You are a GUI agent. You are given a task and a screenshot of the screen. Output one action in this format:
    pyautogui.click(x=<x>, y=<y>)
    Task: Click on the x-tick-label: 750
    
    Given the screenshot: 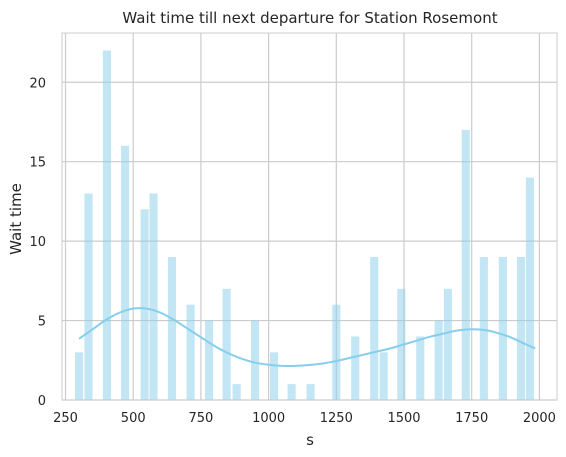 What is the action you would take?
    pyautogui.click(x=201, y=418)
    